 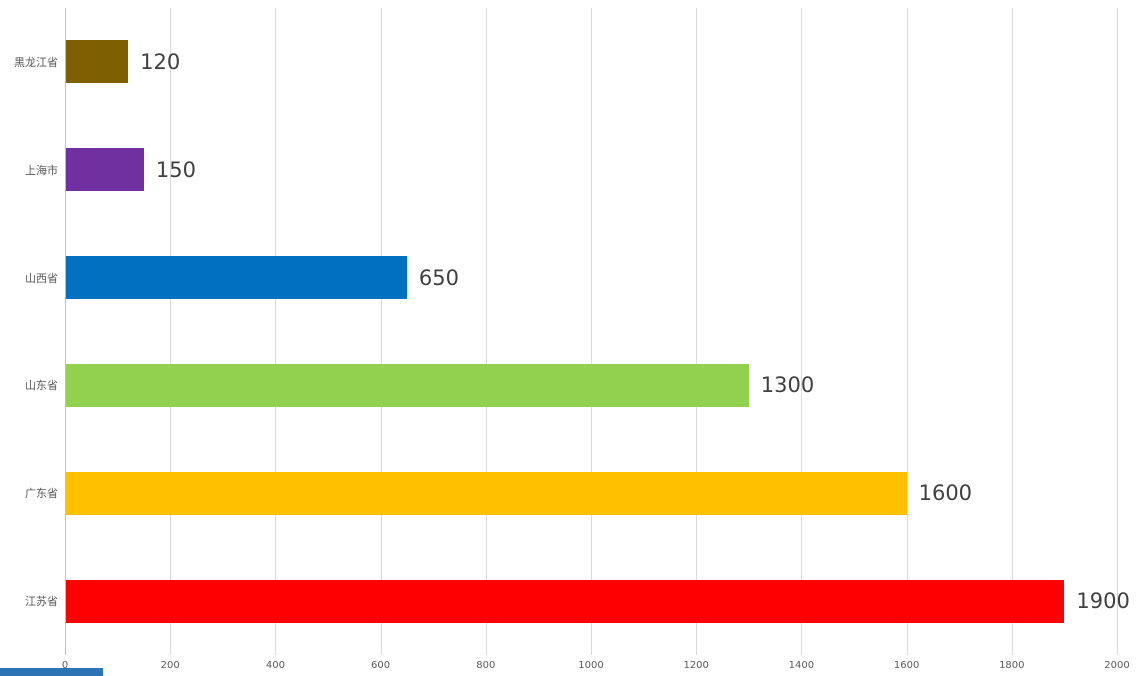 What do you see at coordinates (591, 665) in the screenshot?
I see `x-axis-tick-label: 1000` at bounding box center [591, 665].